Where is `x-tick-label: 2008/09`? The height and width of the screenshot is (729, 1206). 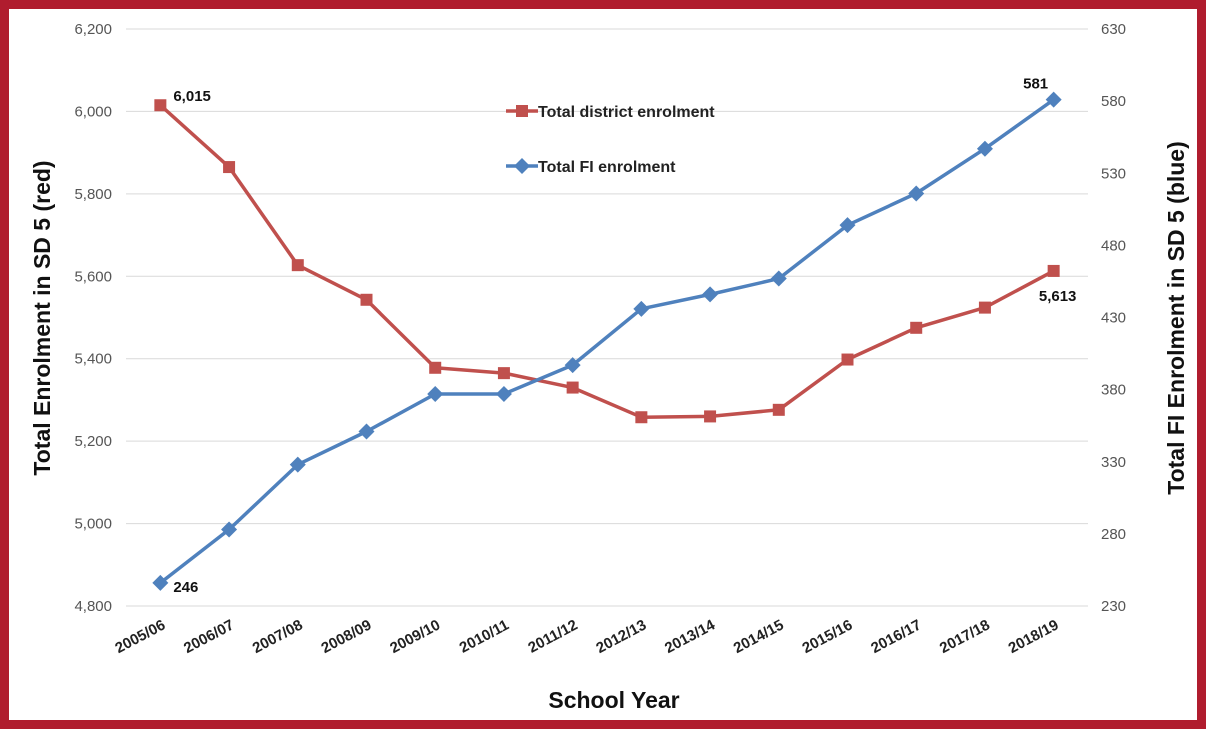 x-tick-label: 2008/09 is located at coordinates (347, 637).